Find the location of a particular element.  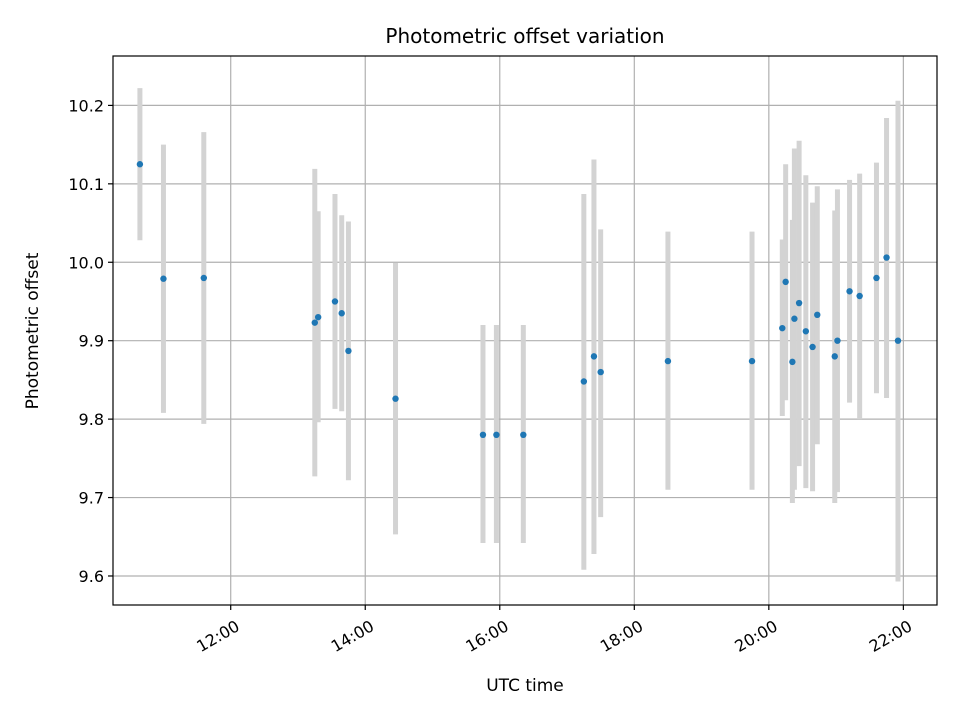

y-tick-label: 9.7 is located at coordinates (91, 498).